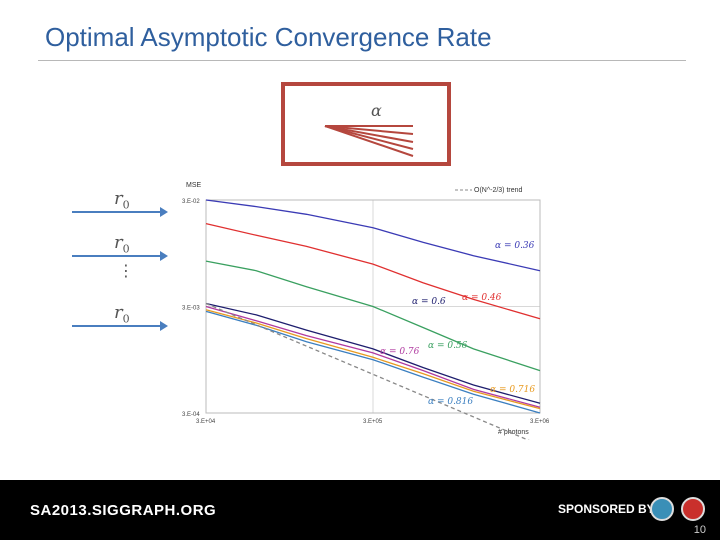  Describe the element at coordinates (482, 298) in the screenshot. I see `series-label-1: α = 0.46` at that location.